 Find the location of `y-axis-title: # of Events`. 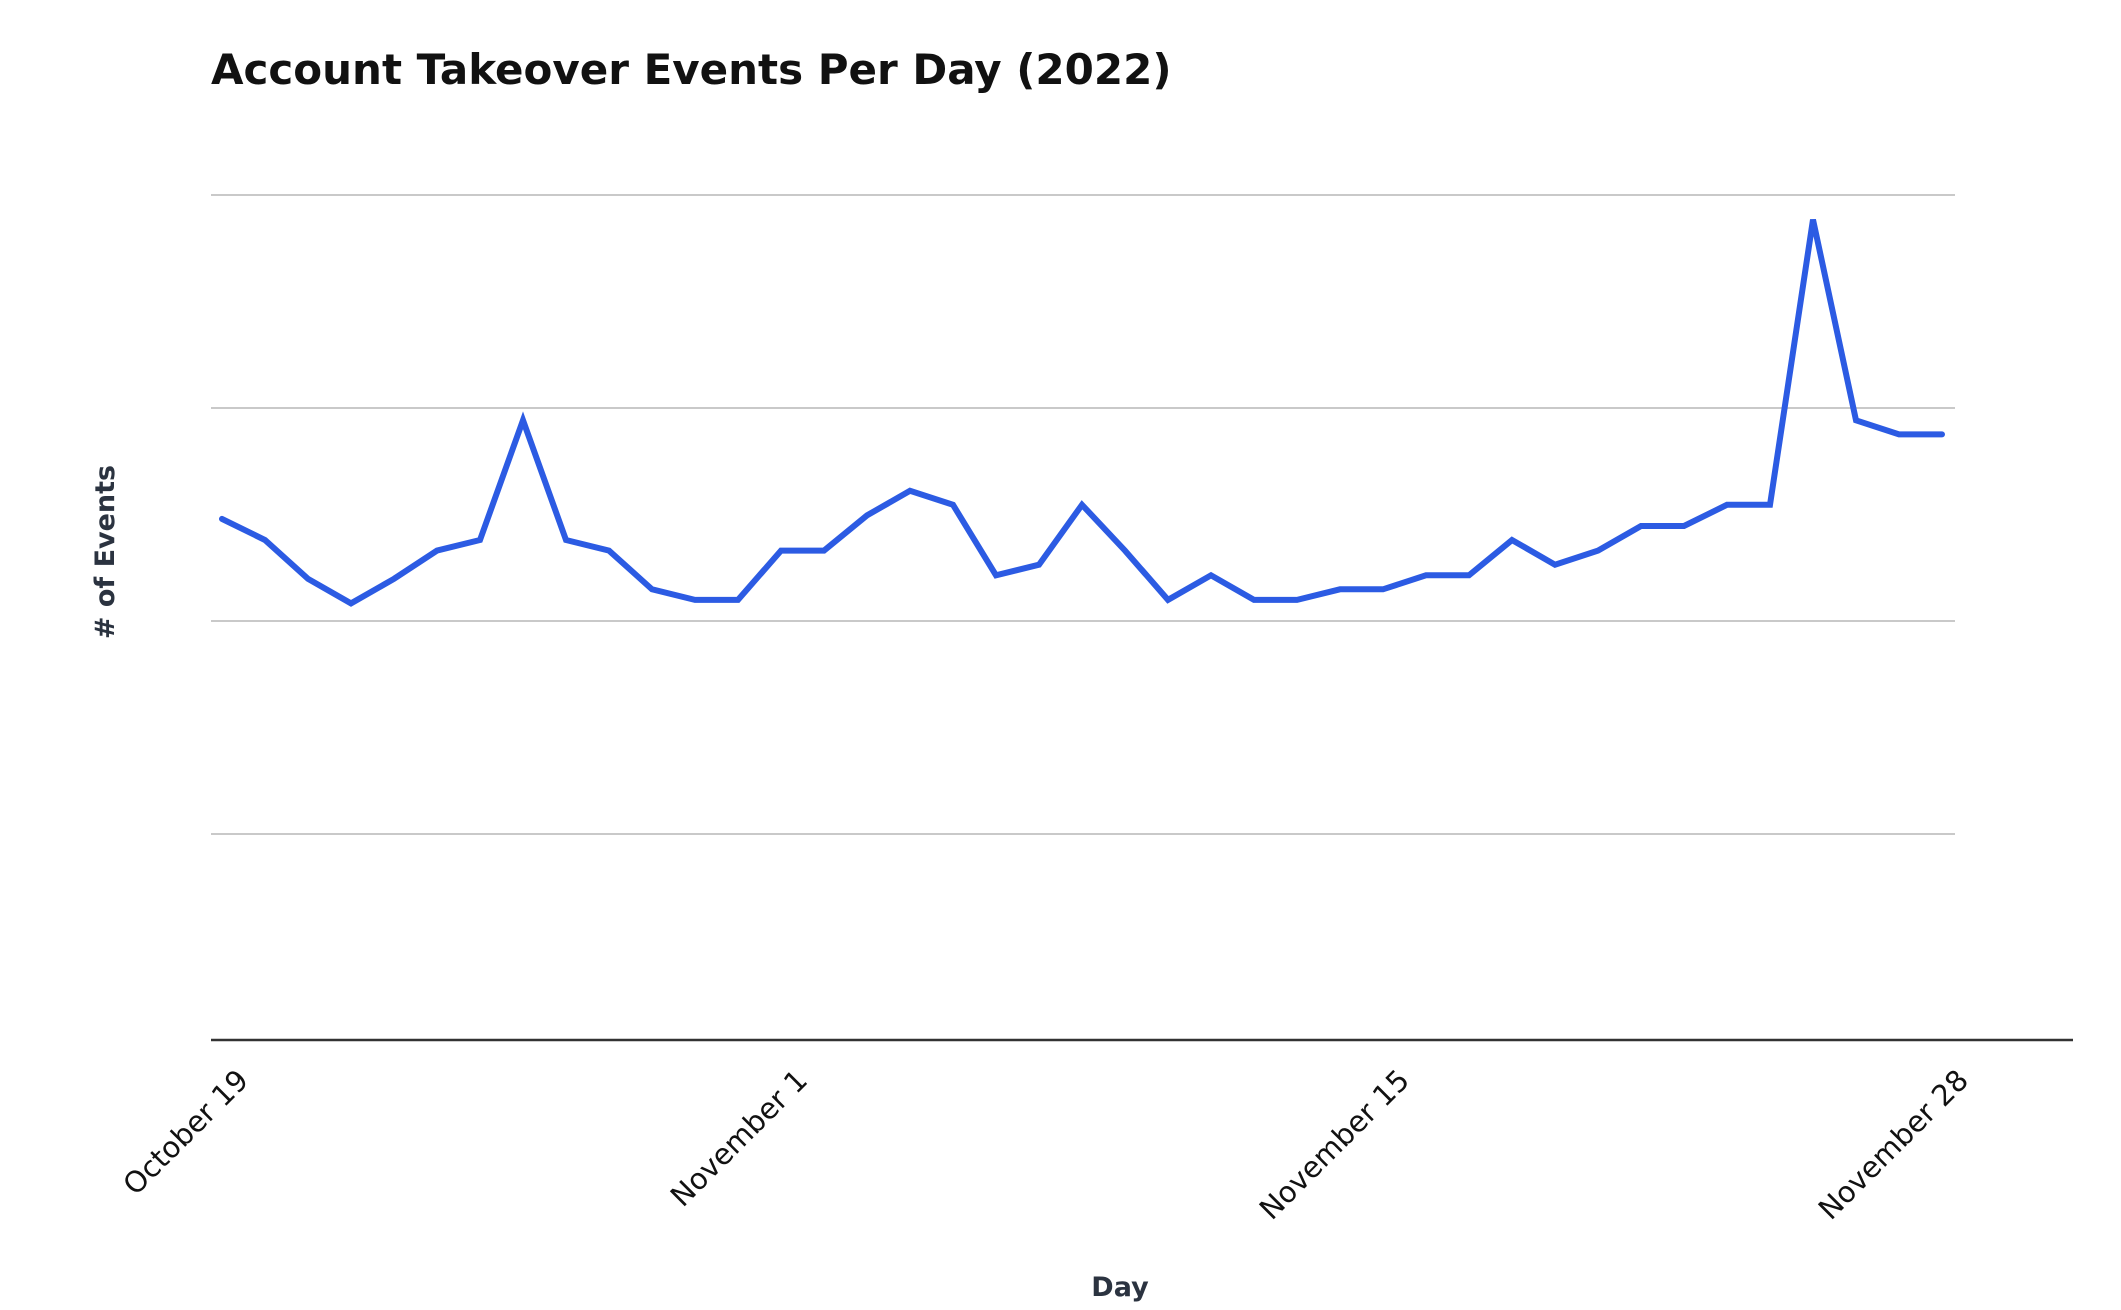

y-axis-title: # of Events is located at coordinates (105, 552).